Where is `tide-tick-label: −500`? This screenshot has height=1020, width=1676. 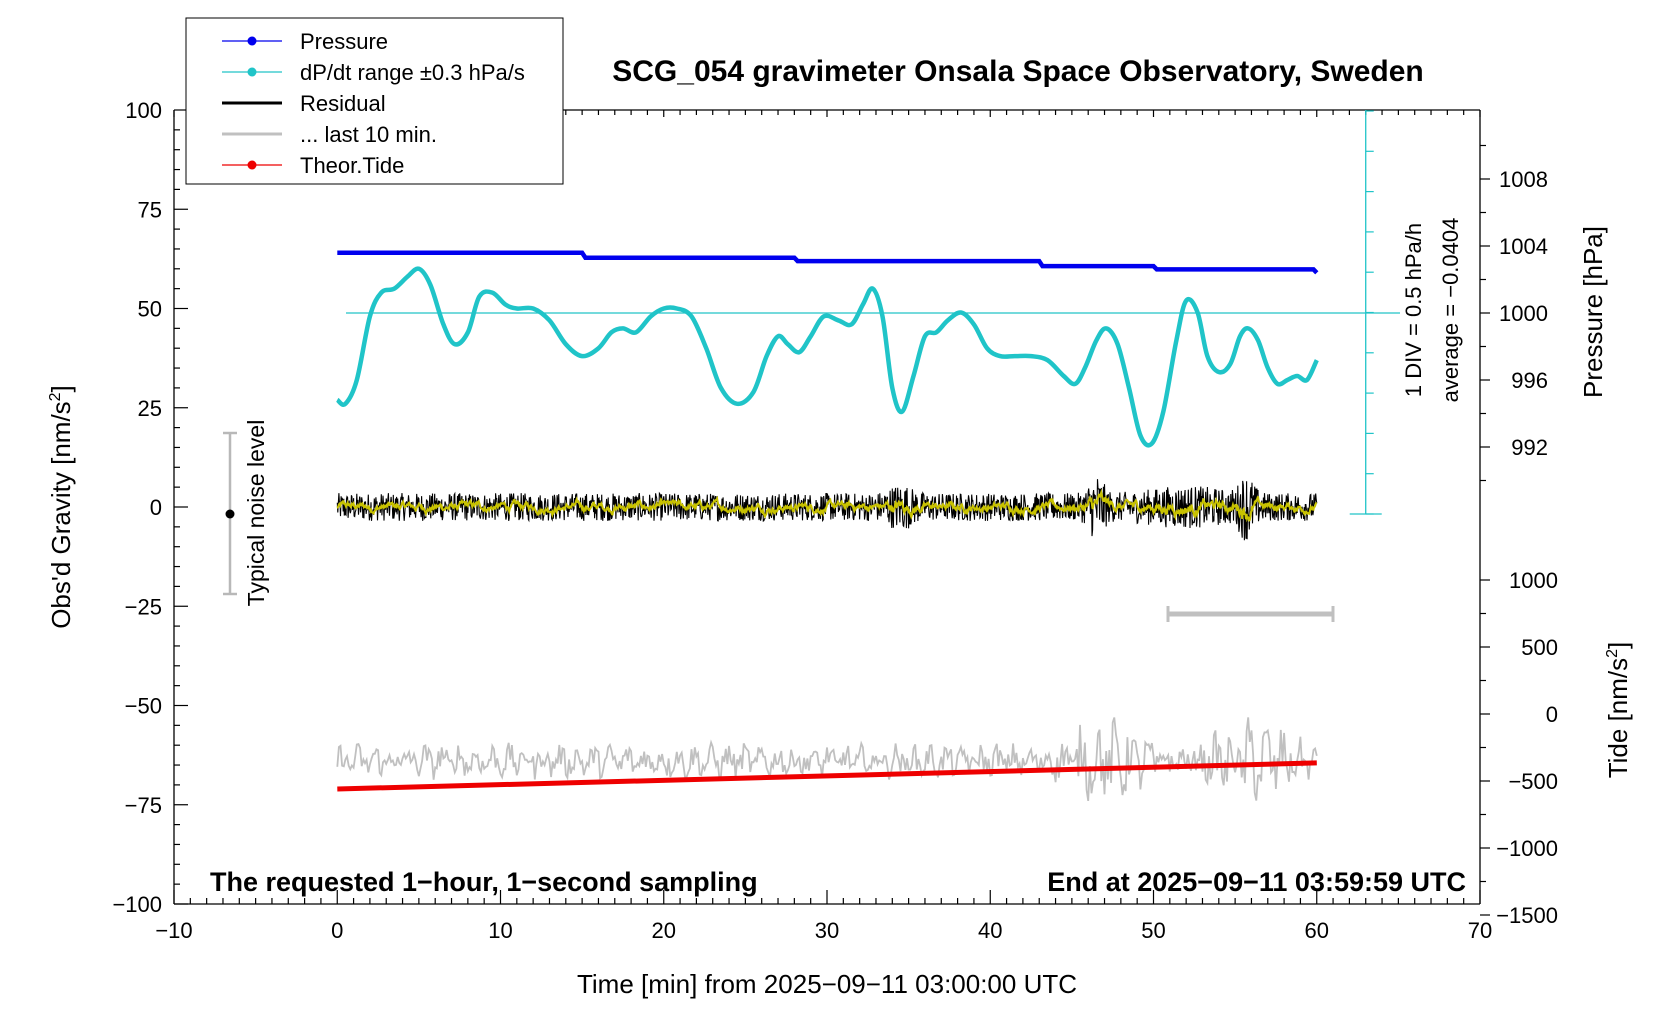 tide-tick-label: −500 is located at coordinates (1533, 781).